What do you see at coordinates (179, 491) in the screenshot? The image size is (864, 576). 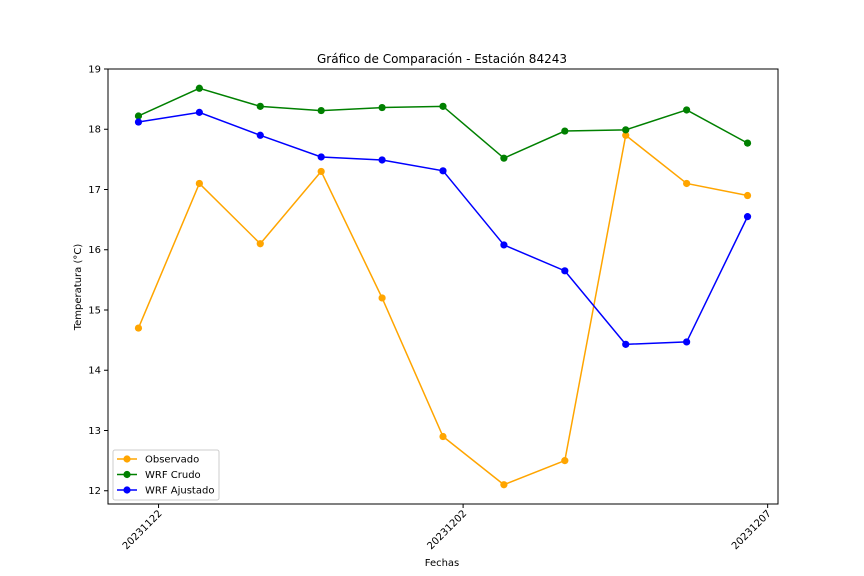 I see `legend-label: WRF Ajustado` at bounding box center [179, 491].